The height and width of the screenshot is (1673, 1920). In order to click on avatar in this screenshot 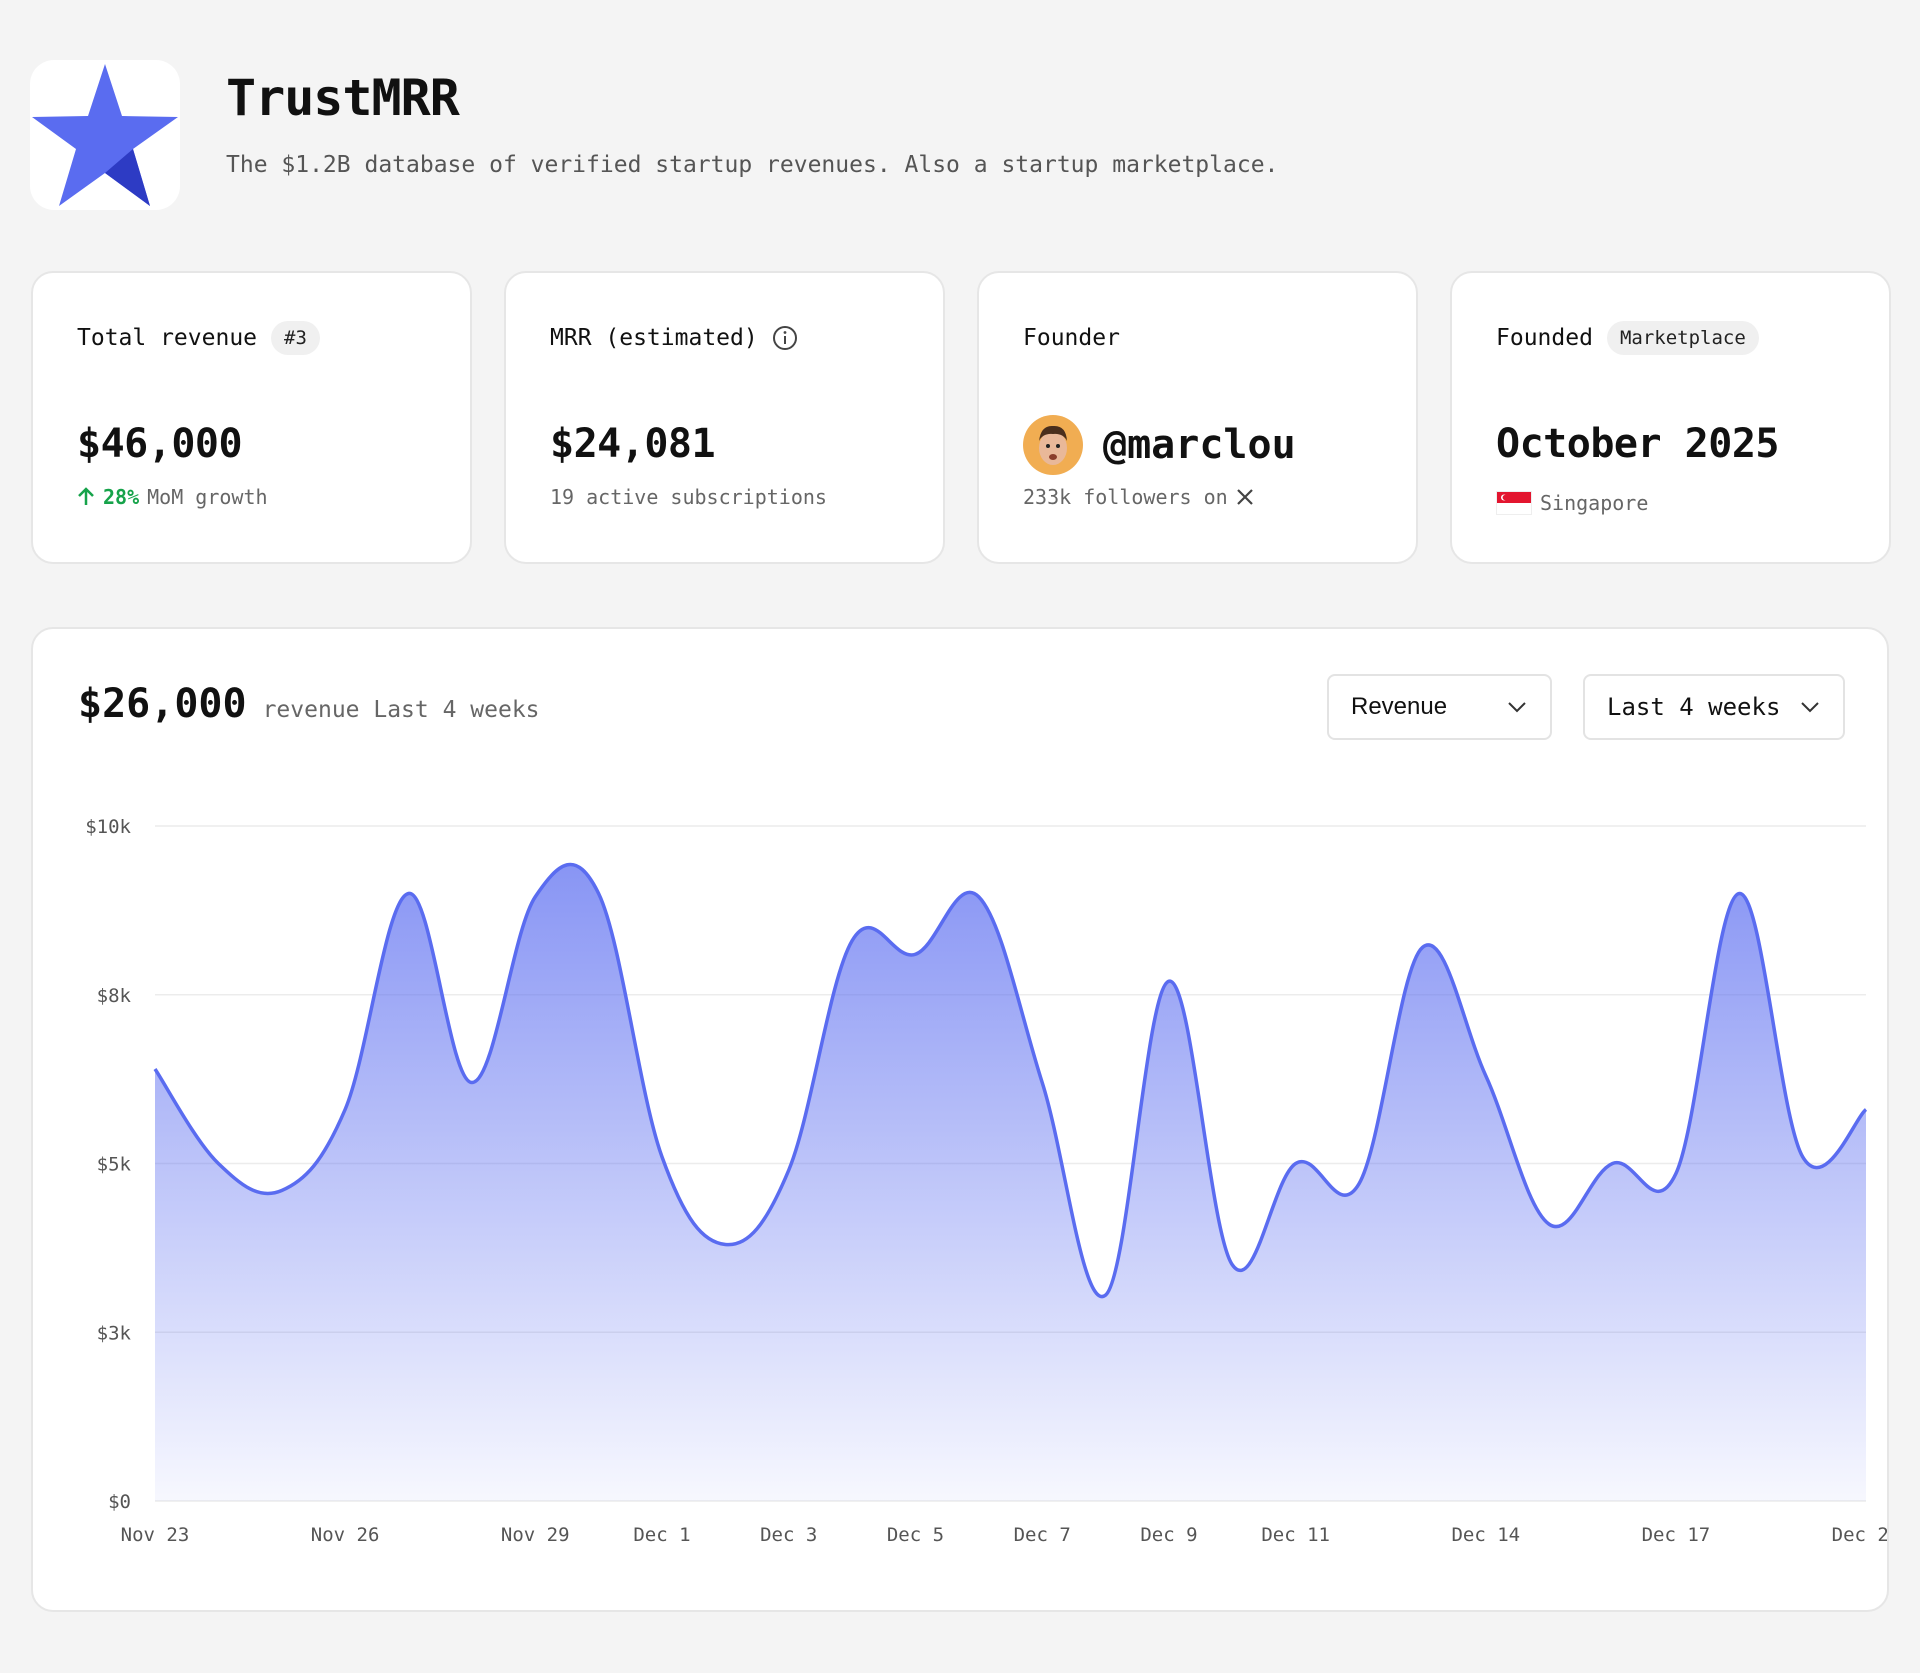, I will do `click(1053, 445)`.